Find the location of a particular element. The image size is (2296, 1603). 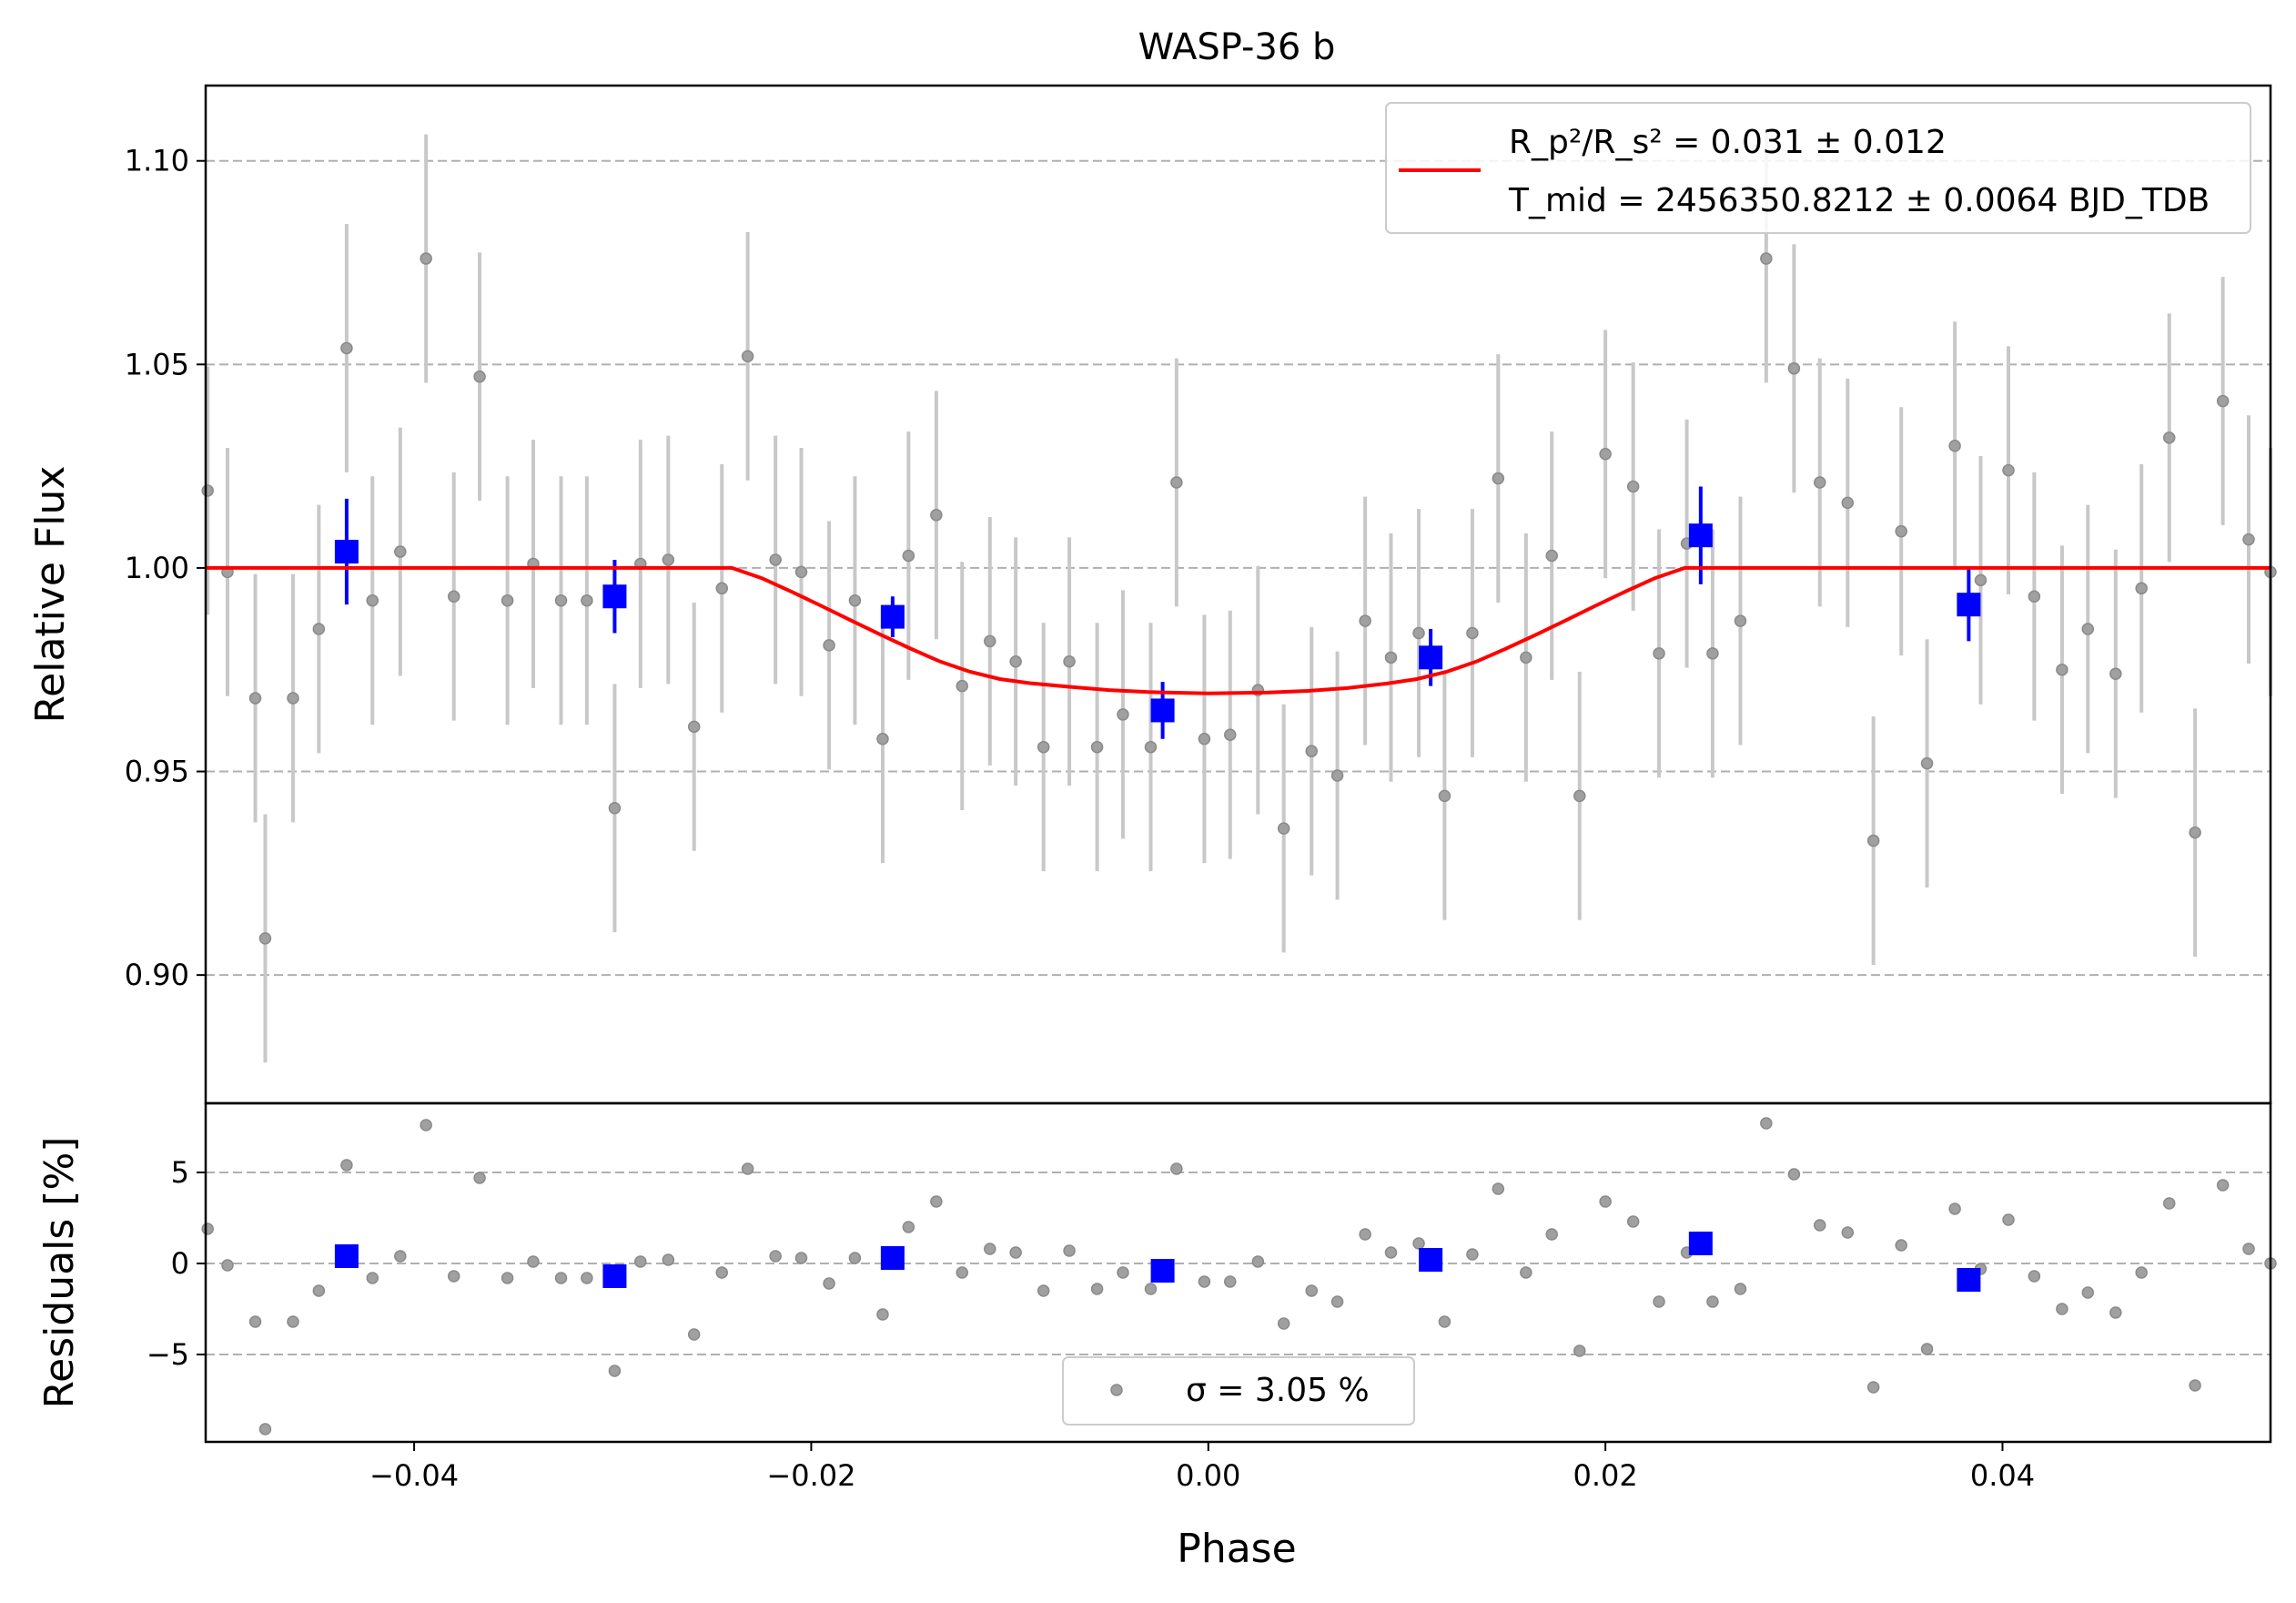

flux-y-tick-label: 1.00 is located at coordinates (157, 568).